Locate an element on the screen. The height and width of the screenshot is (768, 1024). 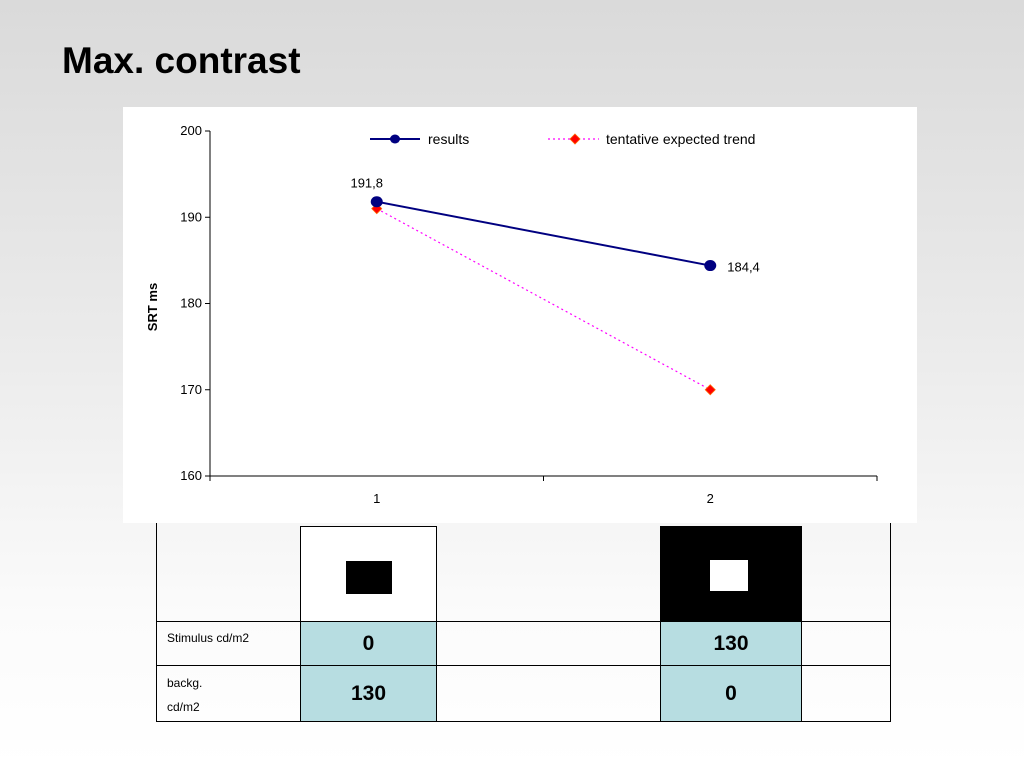
y-tick-labels: 160 170 180 190 200 is located at coordinates (191, 303).